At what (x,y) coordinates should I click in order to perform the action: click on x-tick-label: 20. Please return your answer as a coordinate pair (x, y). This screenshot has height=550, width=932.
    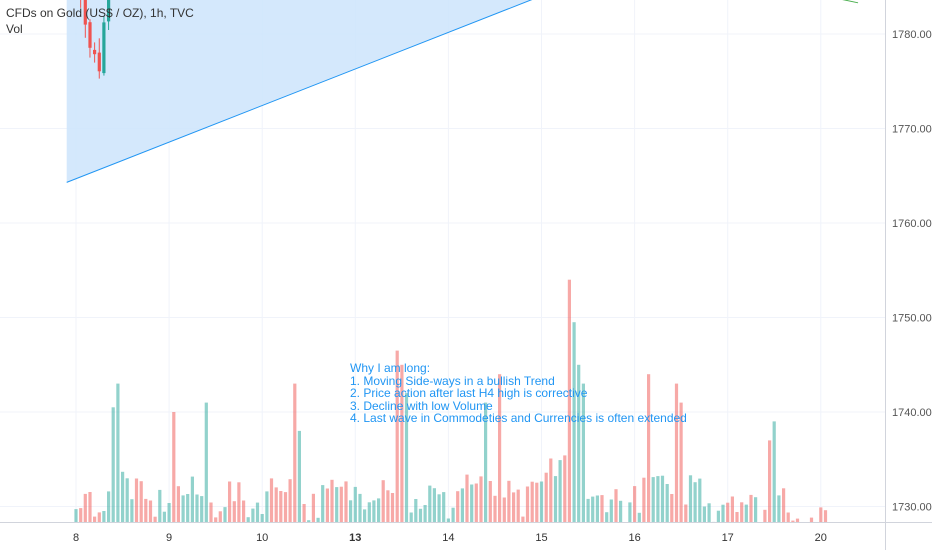
    Looking at the image, I should click on (821, 538).